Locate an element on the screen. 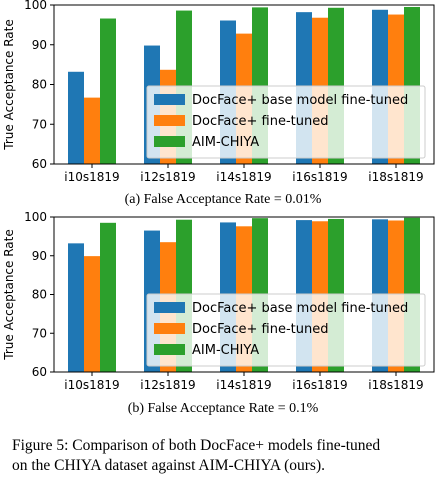 The image size is (446, 490). chart-a-xtick-label-3: i16s1819 is located at coordinates (319, 177).